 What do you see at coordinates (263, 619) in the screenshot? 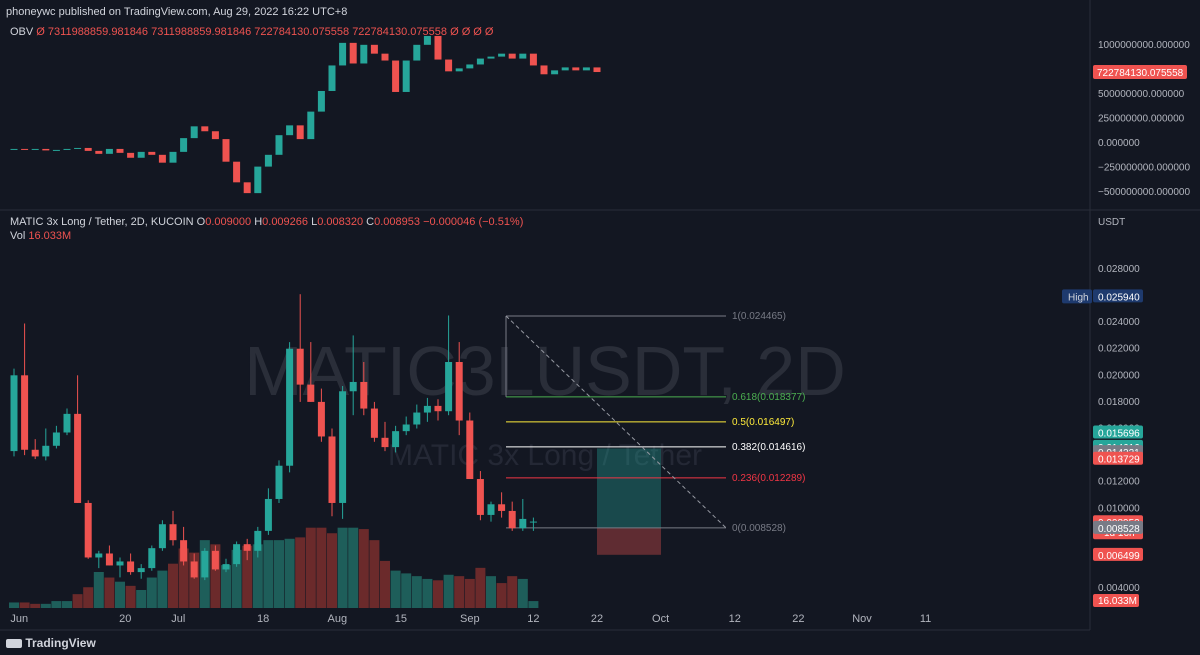
I see `time-axis-tick: 18` at bounding box center [263, 619].